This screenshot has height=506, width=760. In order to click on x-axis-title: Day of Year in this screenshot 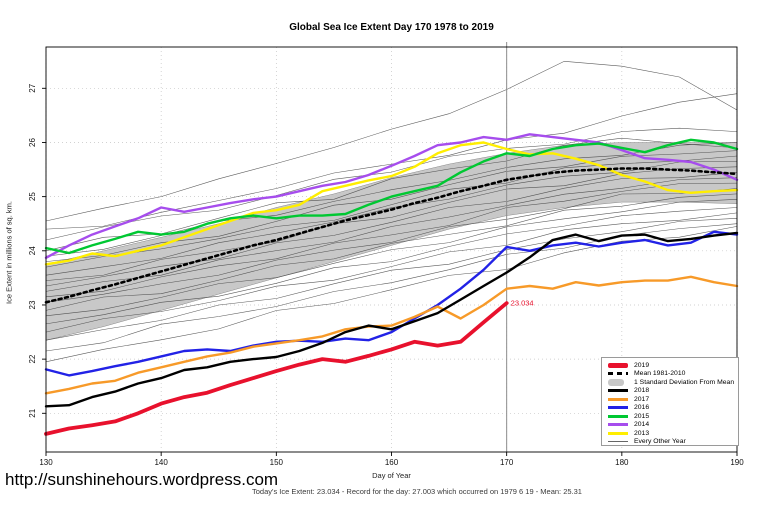, I will do `click(391, 475)`.